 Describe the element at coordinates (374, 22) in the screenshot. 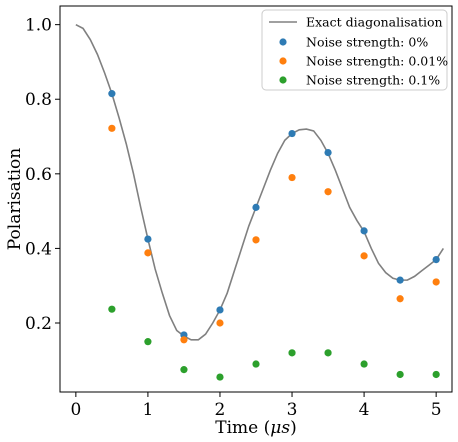

I see `legend-label: Exact diagonalisation` at that location.